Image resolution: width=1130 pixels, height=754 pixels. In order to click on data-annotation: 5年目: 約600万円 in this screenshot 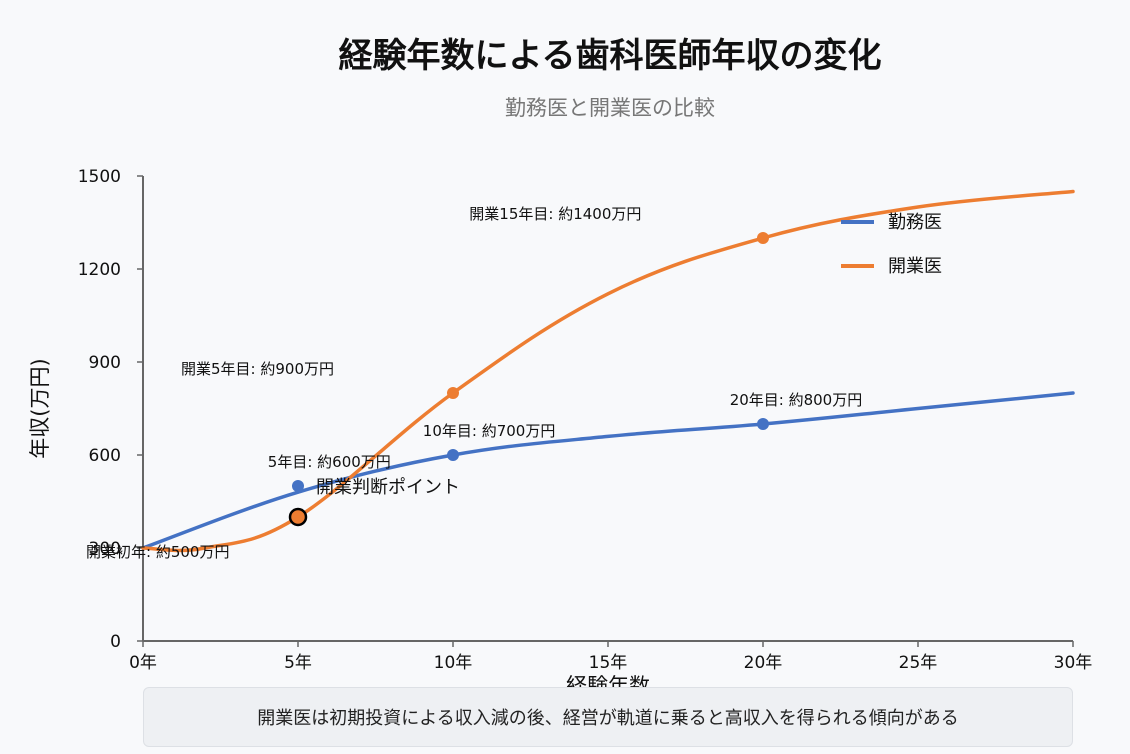, I will do `click(329, 462)`.